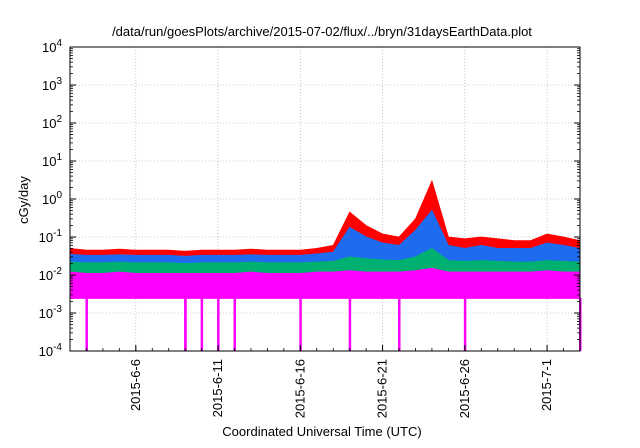 This screenshot has width=640, height=448. What do you see at coordinates (23, 200) in the screenshot?
I see `y-axis-label: cGy/day` at bounding box center [23, 200].